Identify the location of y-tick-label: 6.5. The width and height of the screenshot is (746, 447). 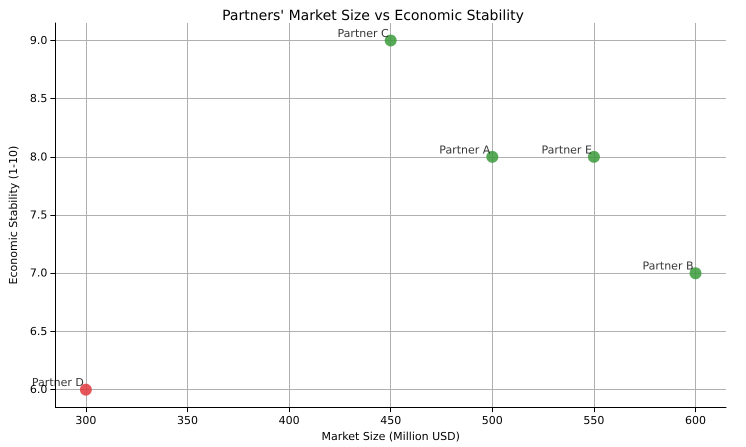
(39, 331).